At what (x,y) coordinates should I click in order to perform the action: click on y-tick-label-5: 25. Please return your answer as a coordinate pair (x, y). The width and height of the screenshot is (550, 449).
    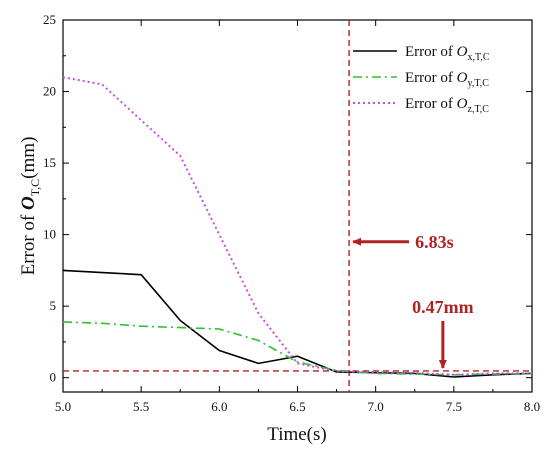
    Looking at the image, I should click on (49, 19).